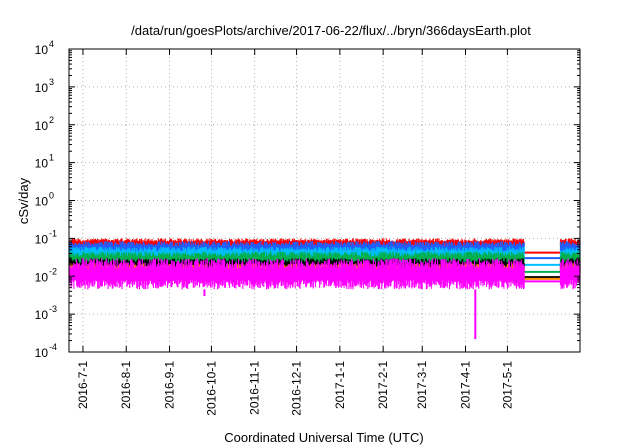 This screenshot has height=448, width=640. I want to click on y-tick-exponent: 0, so click(51, 196).